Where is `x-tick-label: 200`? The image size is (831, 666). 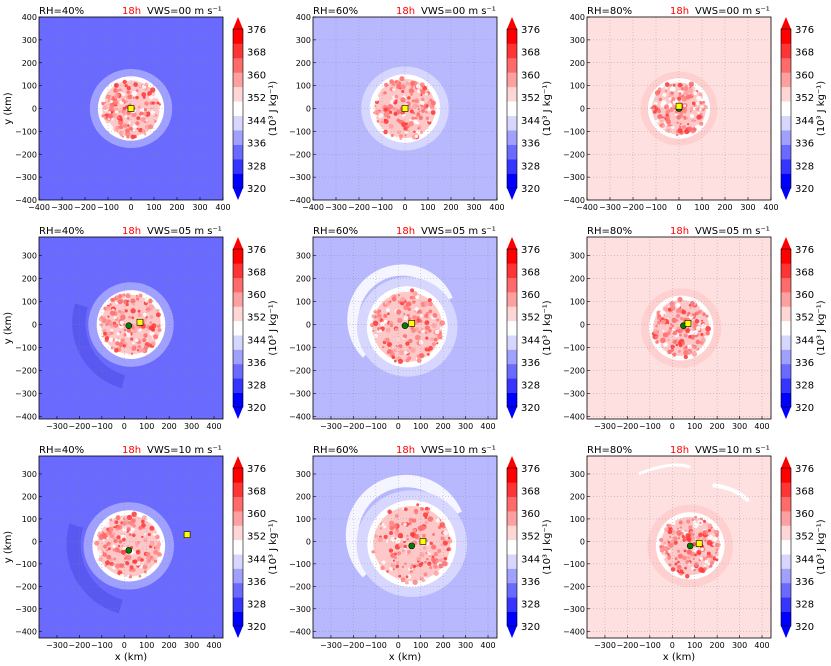 x-tick-label: 200 is located at coordinates (443, 645).